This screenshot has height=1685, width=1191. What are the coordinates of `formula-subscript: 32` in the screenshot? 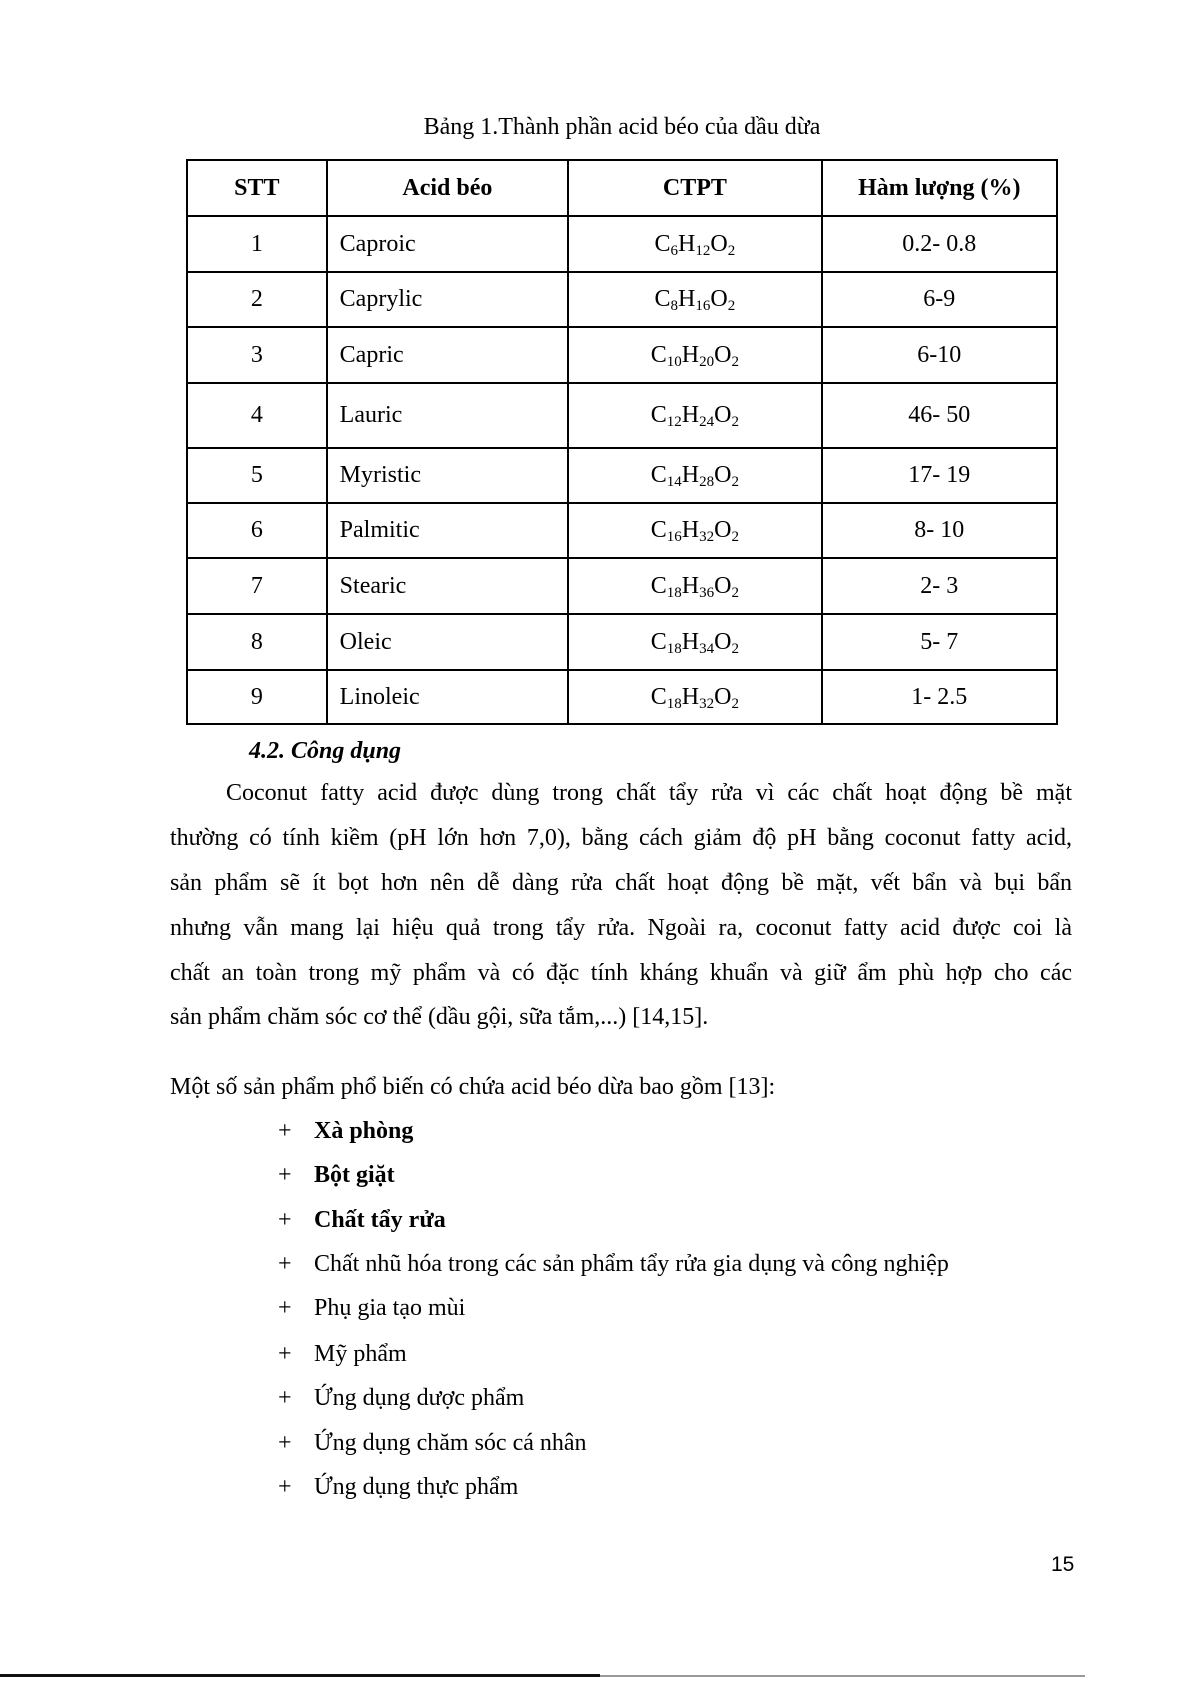 It's located at (707, 703).